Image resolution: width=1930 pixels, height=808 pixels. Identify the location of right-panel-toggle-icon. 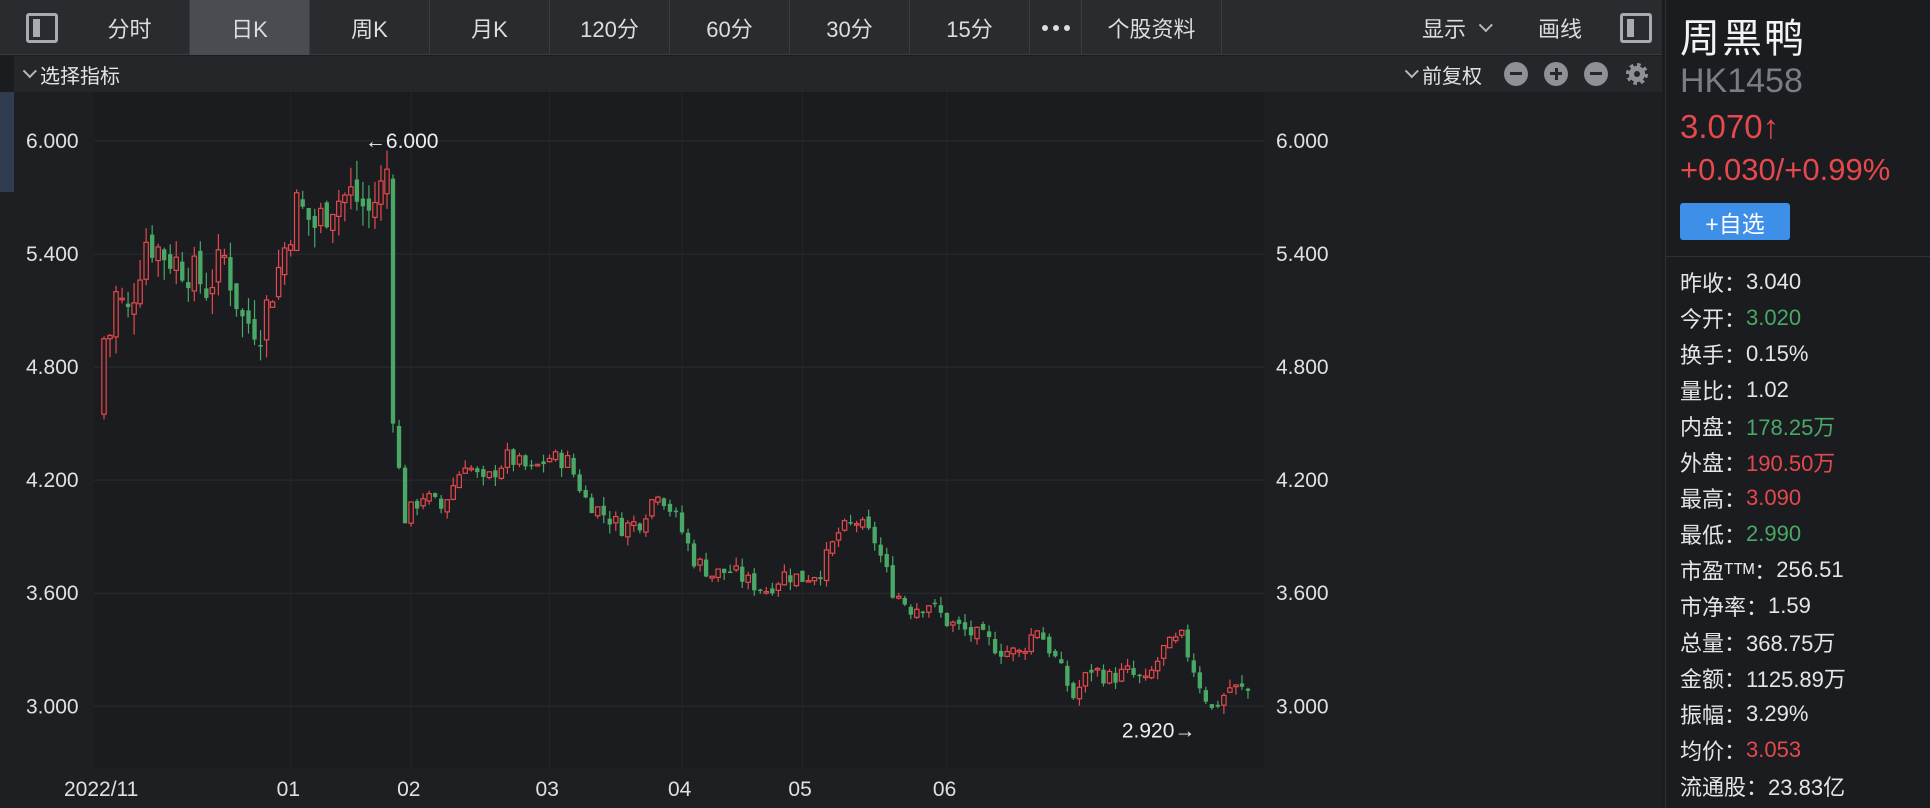
(1636, 28).